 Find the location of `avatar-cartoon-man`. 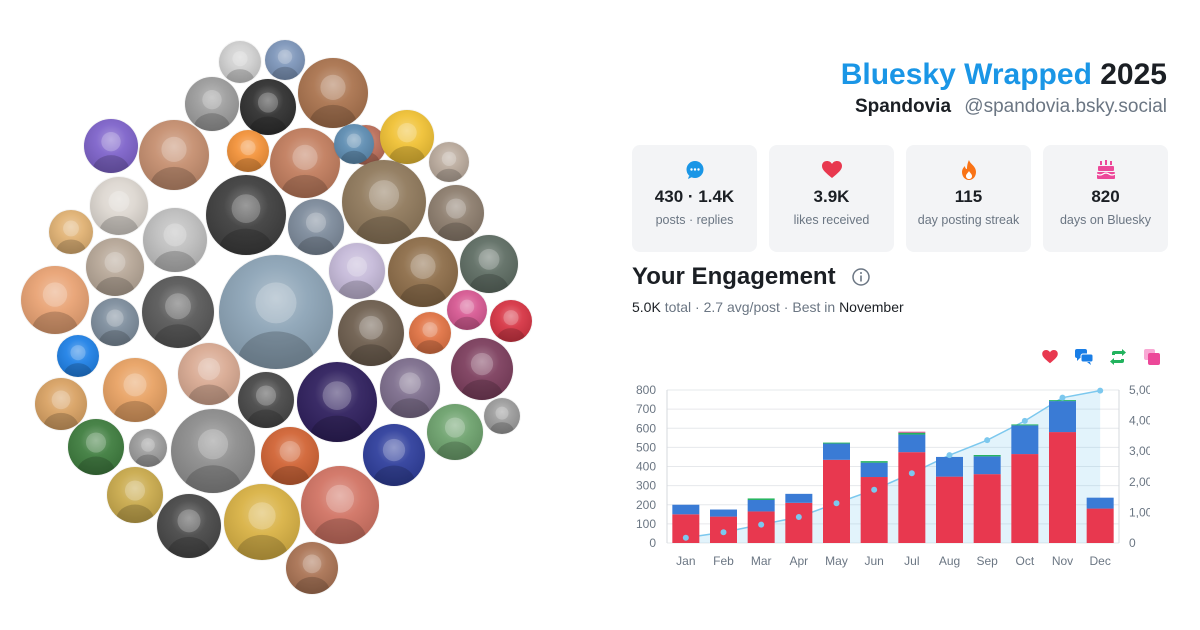

avatar-cartoon-man is located at coordinates (115, 322).